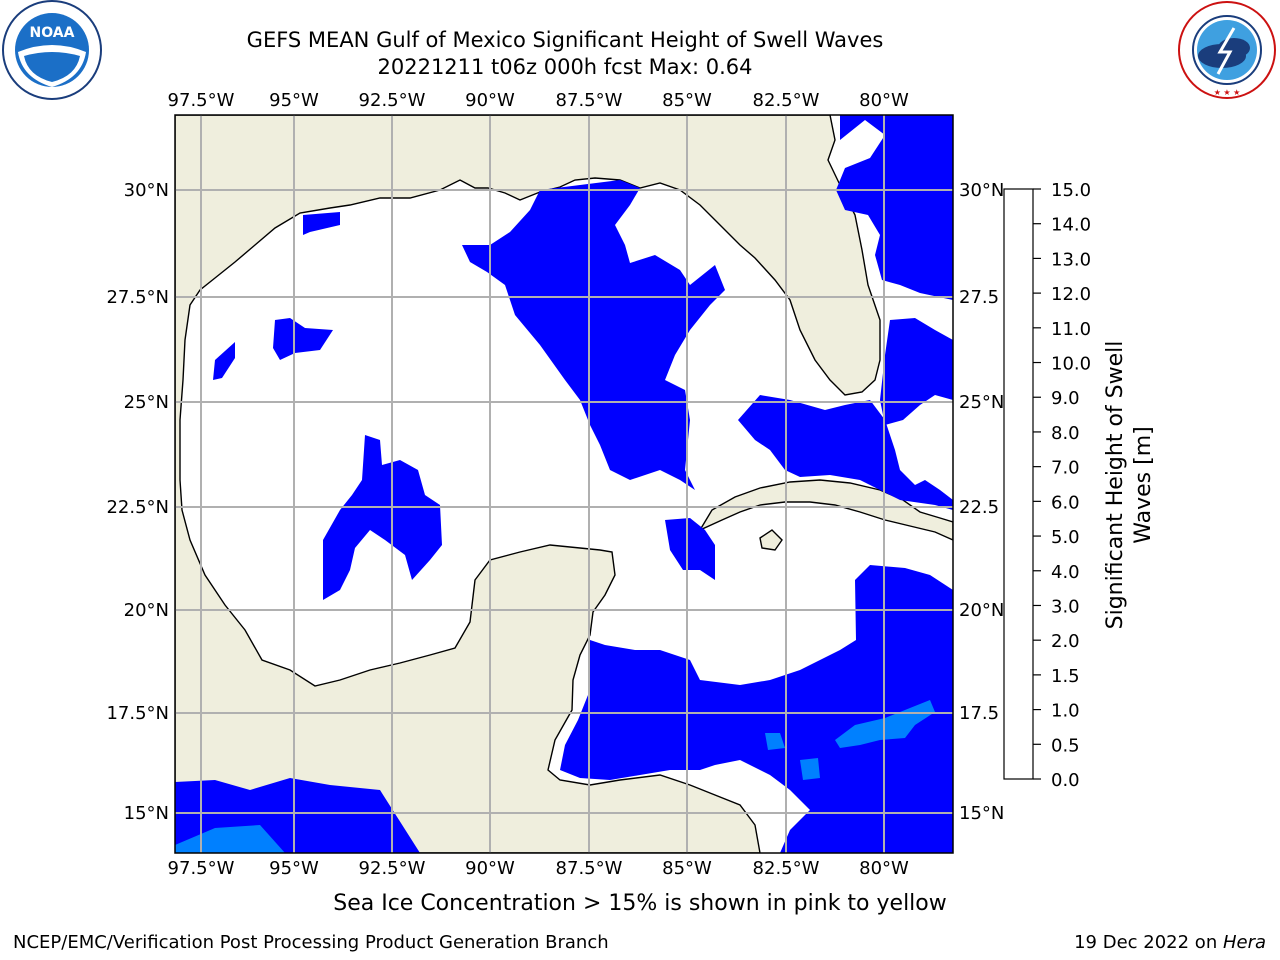 The height and width of the screenshot is (960, 1280). I want to click on colorbar-tick-label: 0.0, so click(1065, 780).